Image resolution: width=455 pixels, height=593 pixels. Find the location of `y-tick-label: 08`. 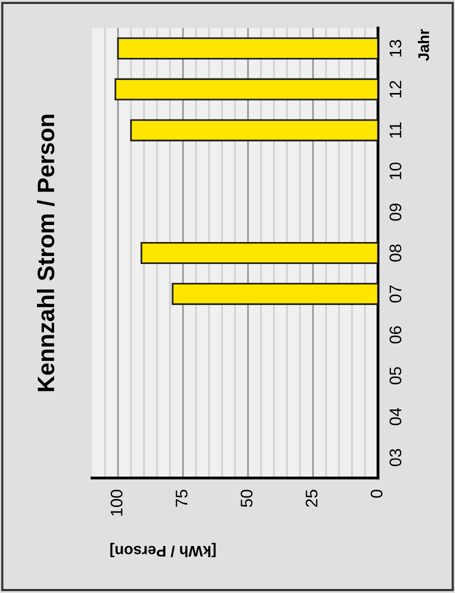

y-tick-label: 08 is located at coordinates (396, 253).